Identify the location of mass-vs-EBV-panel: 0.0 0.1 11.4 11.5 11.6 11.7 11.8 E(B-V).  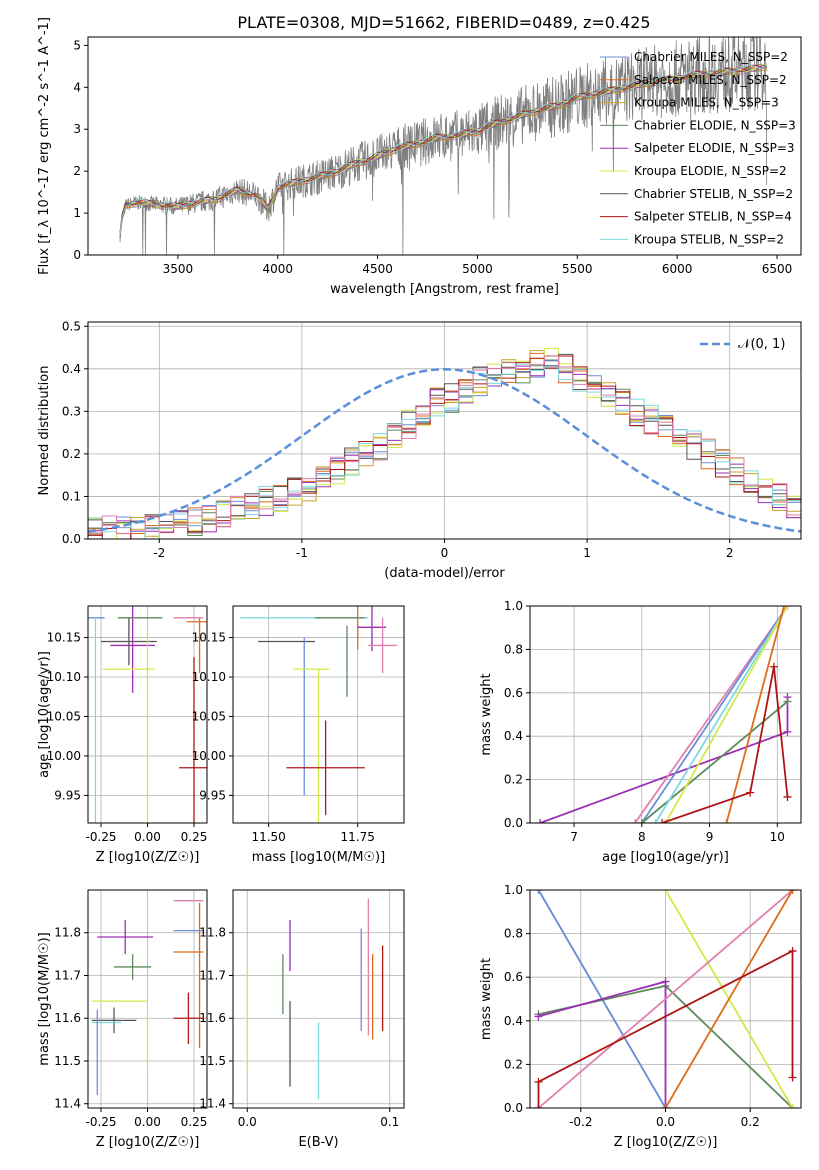
(302, 1019).